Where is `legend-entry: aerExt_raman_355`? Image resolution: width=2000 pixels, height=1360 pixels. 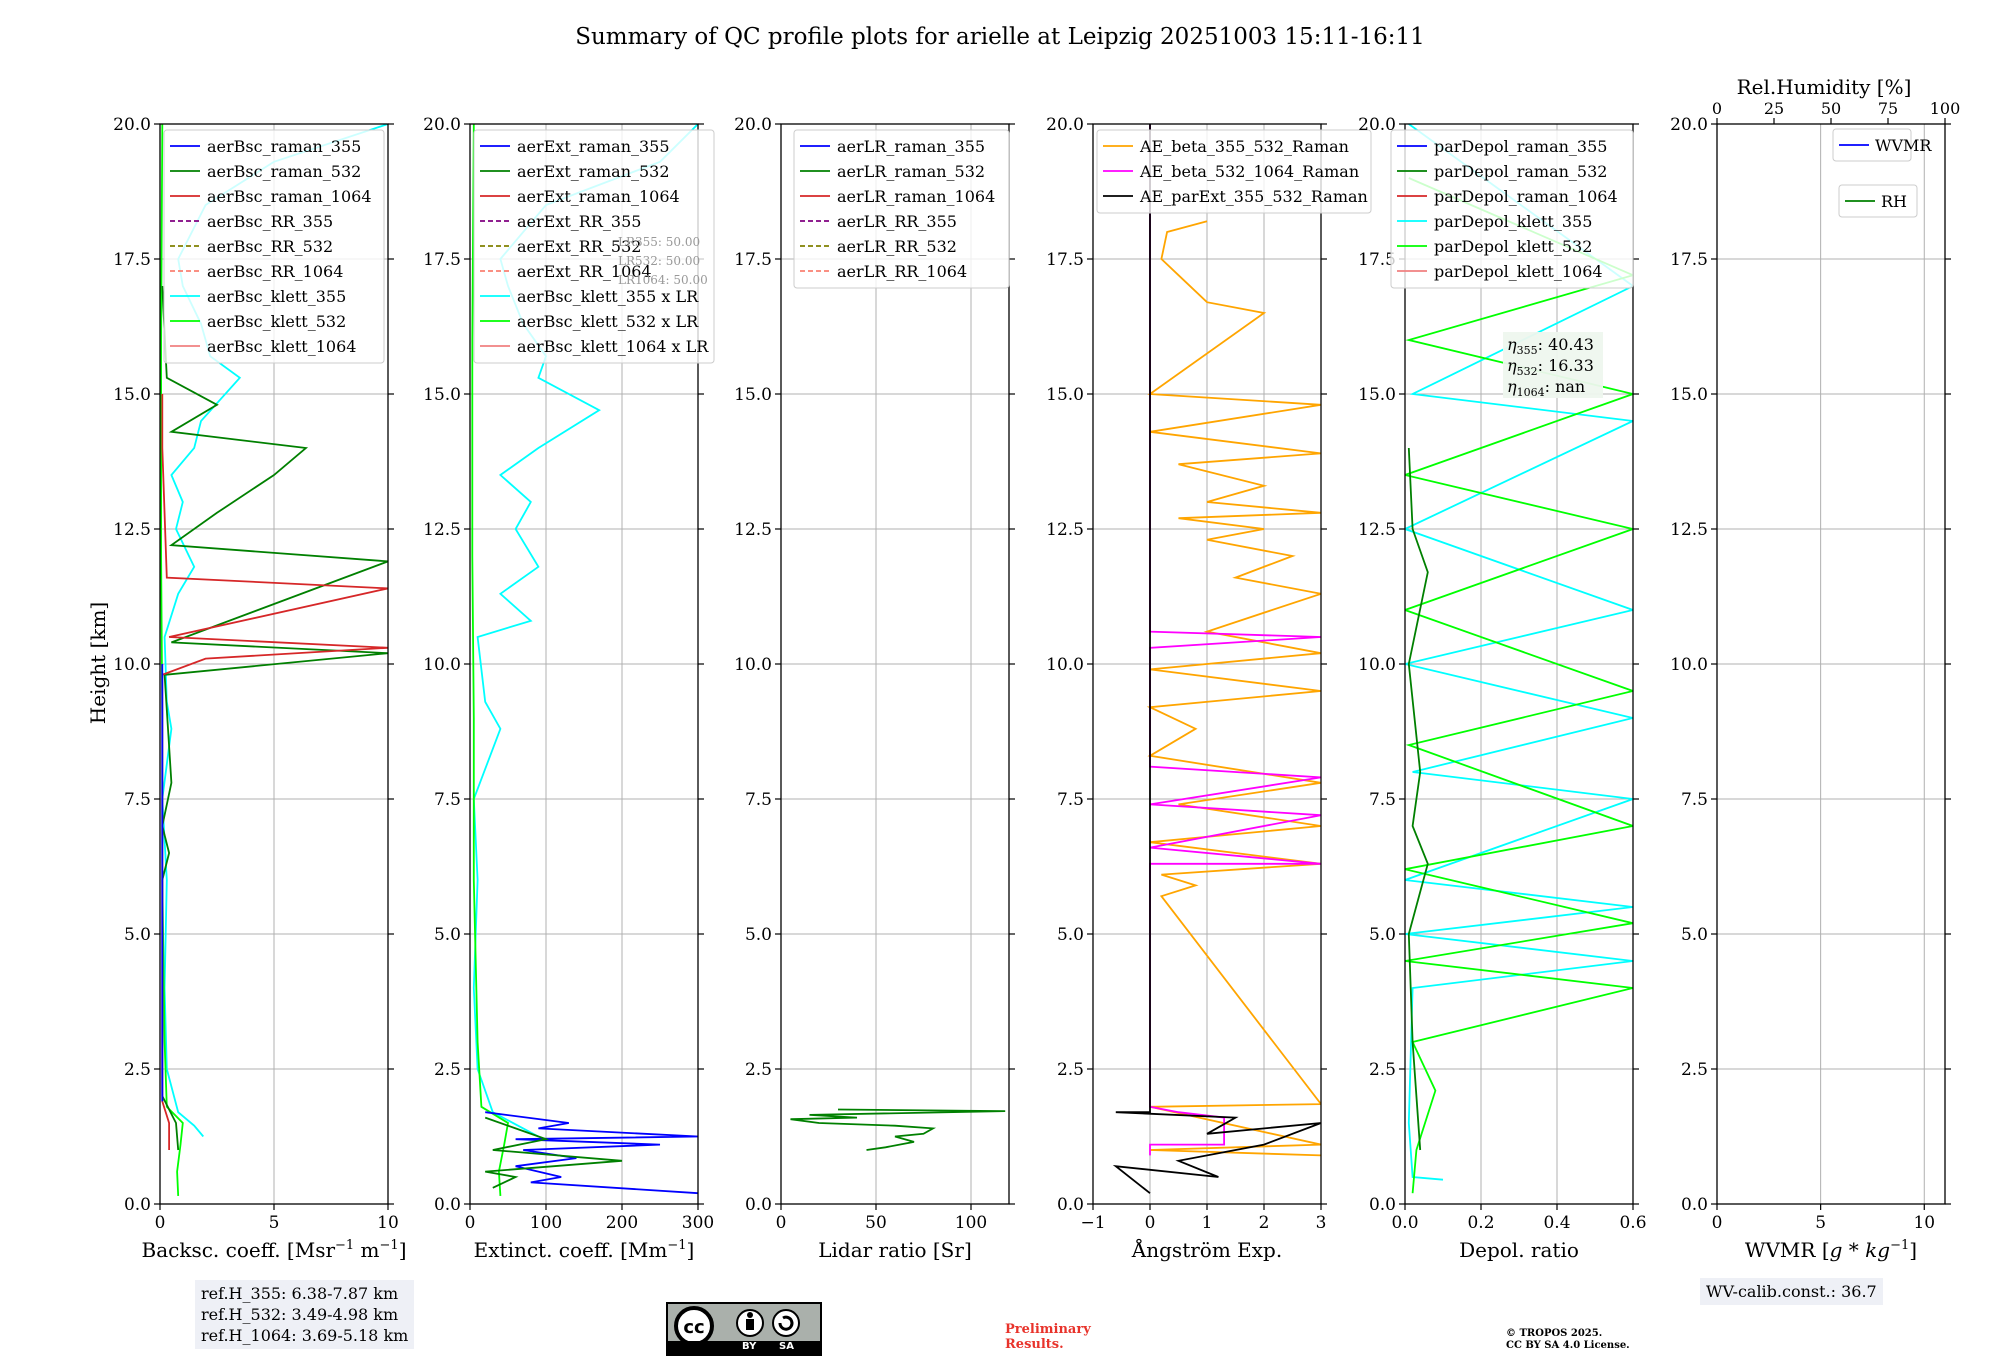
legend-entry: aerExt_raman_355 is located at coordinates (593, 146).